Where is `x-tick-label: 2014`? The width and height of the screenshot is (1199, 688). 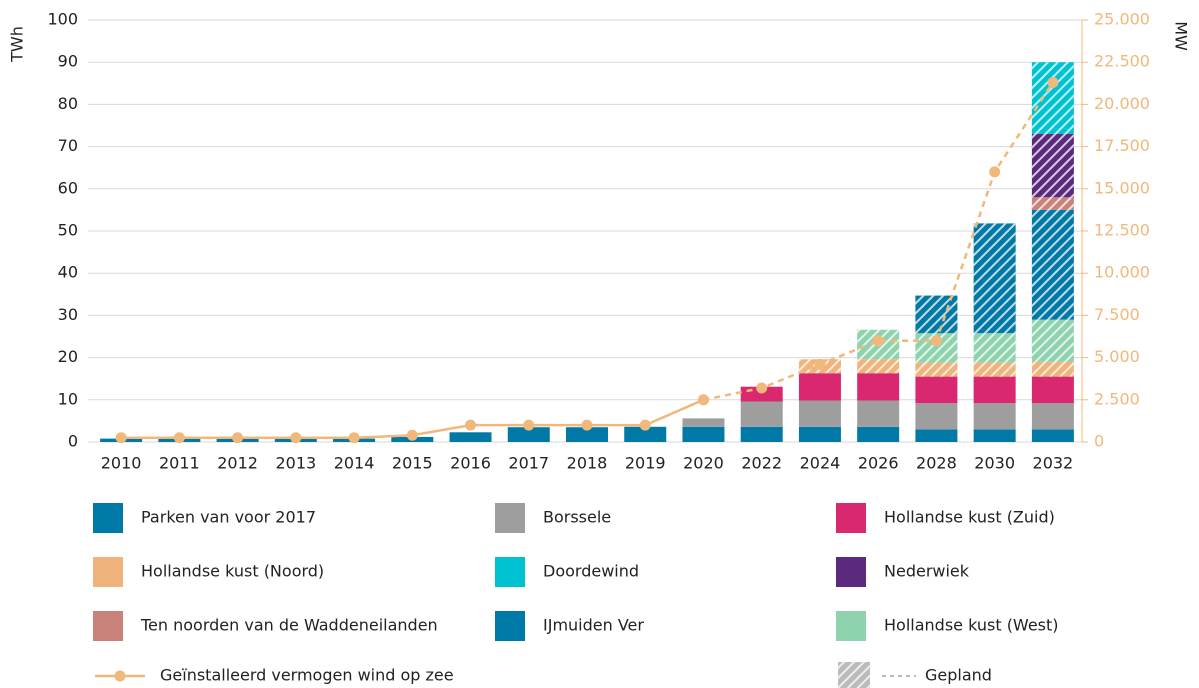
x-tick-label: 2014 is located at coordinates (354, 463).